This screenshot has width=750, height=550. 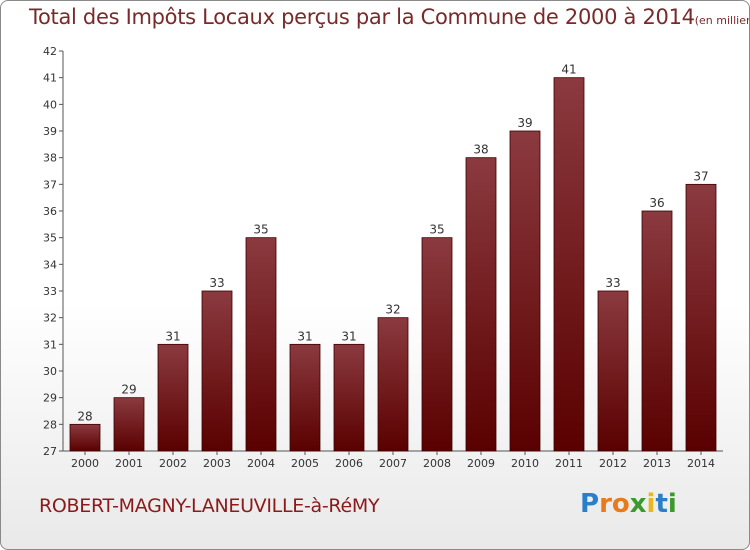 What do you see at coordinates (260, 230) in the screenshot?
I see `data-label-2004: 35` at bounding box center [260, 230].